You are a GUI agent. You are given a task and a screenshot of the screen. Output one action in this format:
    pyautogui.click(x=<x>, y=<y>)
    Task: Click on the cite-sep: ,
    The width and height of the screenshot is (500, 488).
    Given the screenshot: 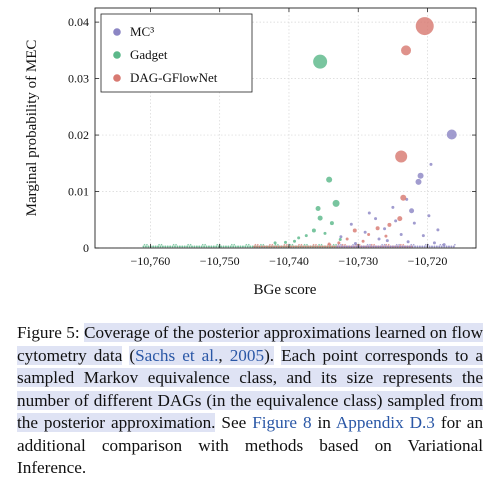 What is the action you would take?
    pyautogui.click(x=224, y=355)
    